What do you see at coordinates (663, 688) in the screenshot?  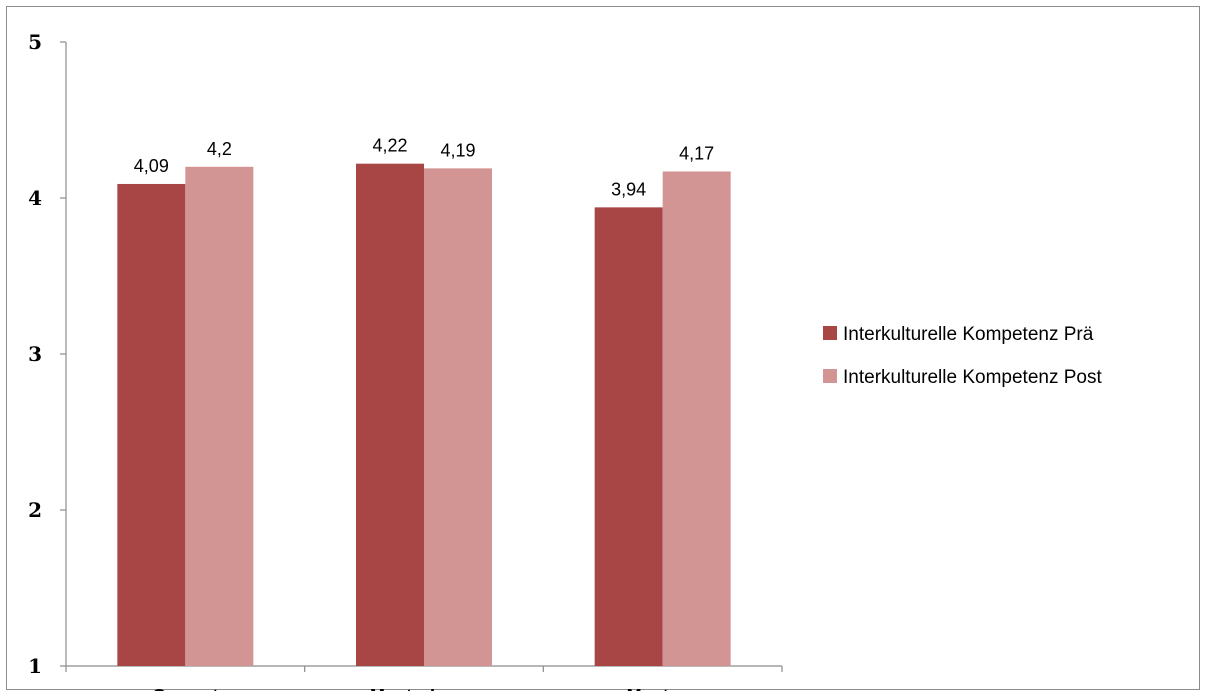 I see `x-tick-label: Mentees` at bounding box center [663, 688].